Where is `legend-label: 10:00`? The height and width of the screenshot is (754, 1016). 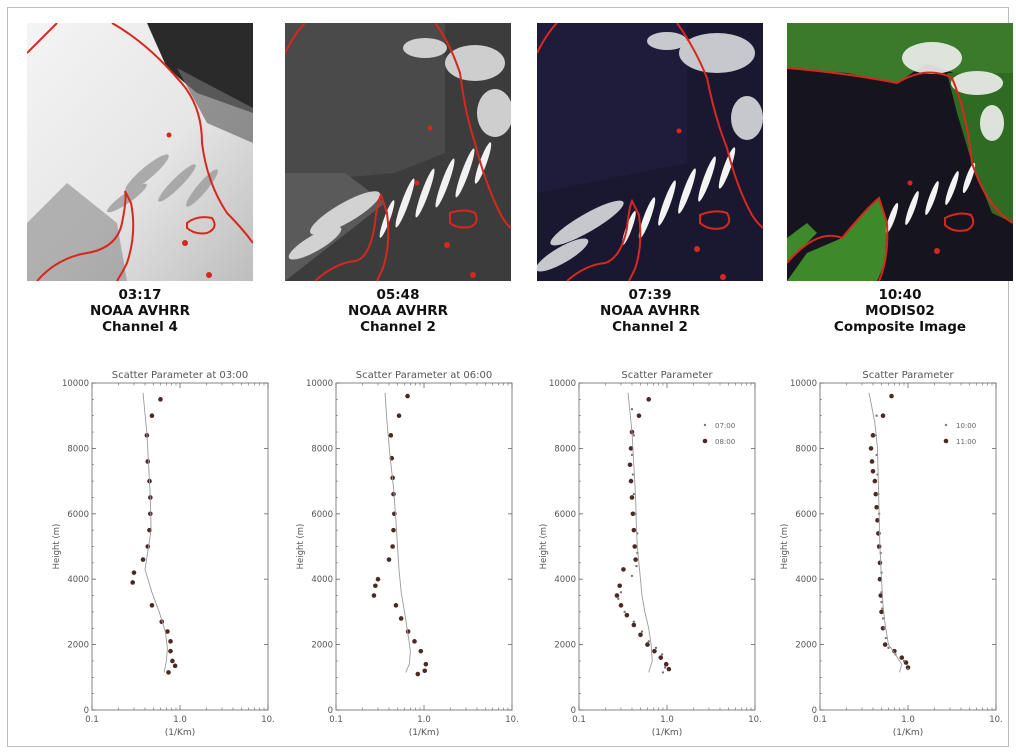
legend-label: 10:00 is located at coordinates (966, 426).